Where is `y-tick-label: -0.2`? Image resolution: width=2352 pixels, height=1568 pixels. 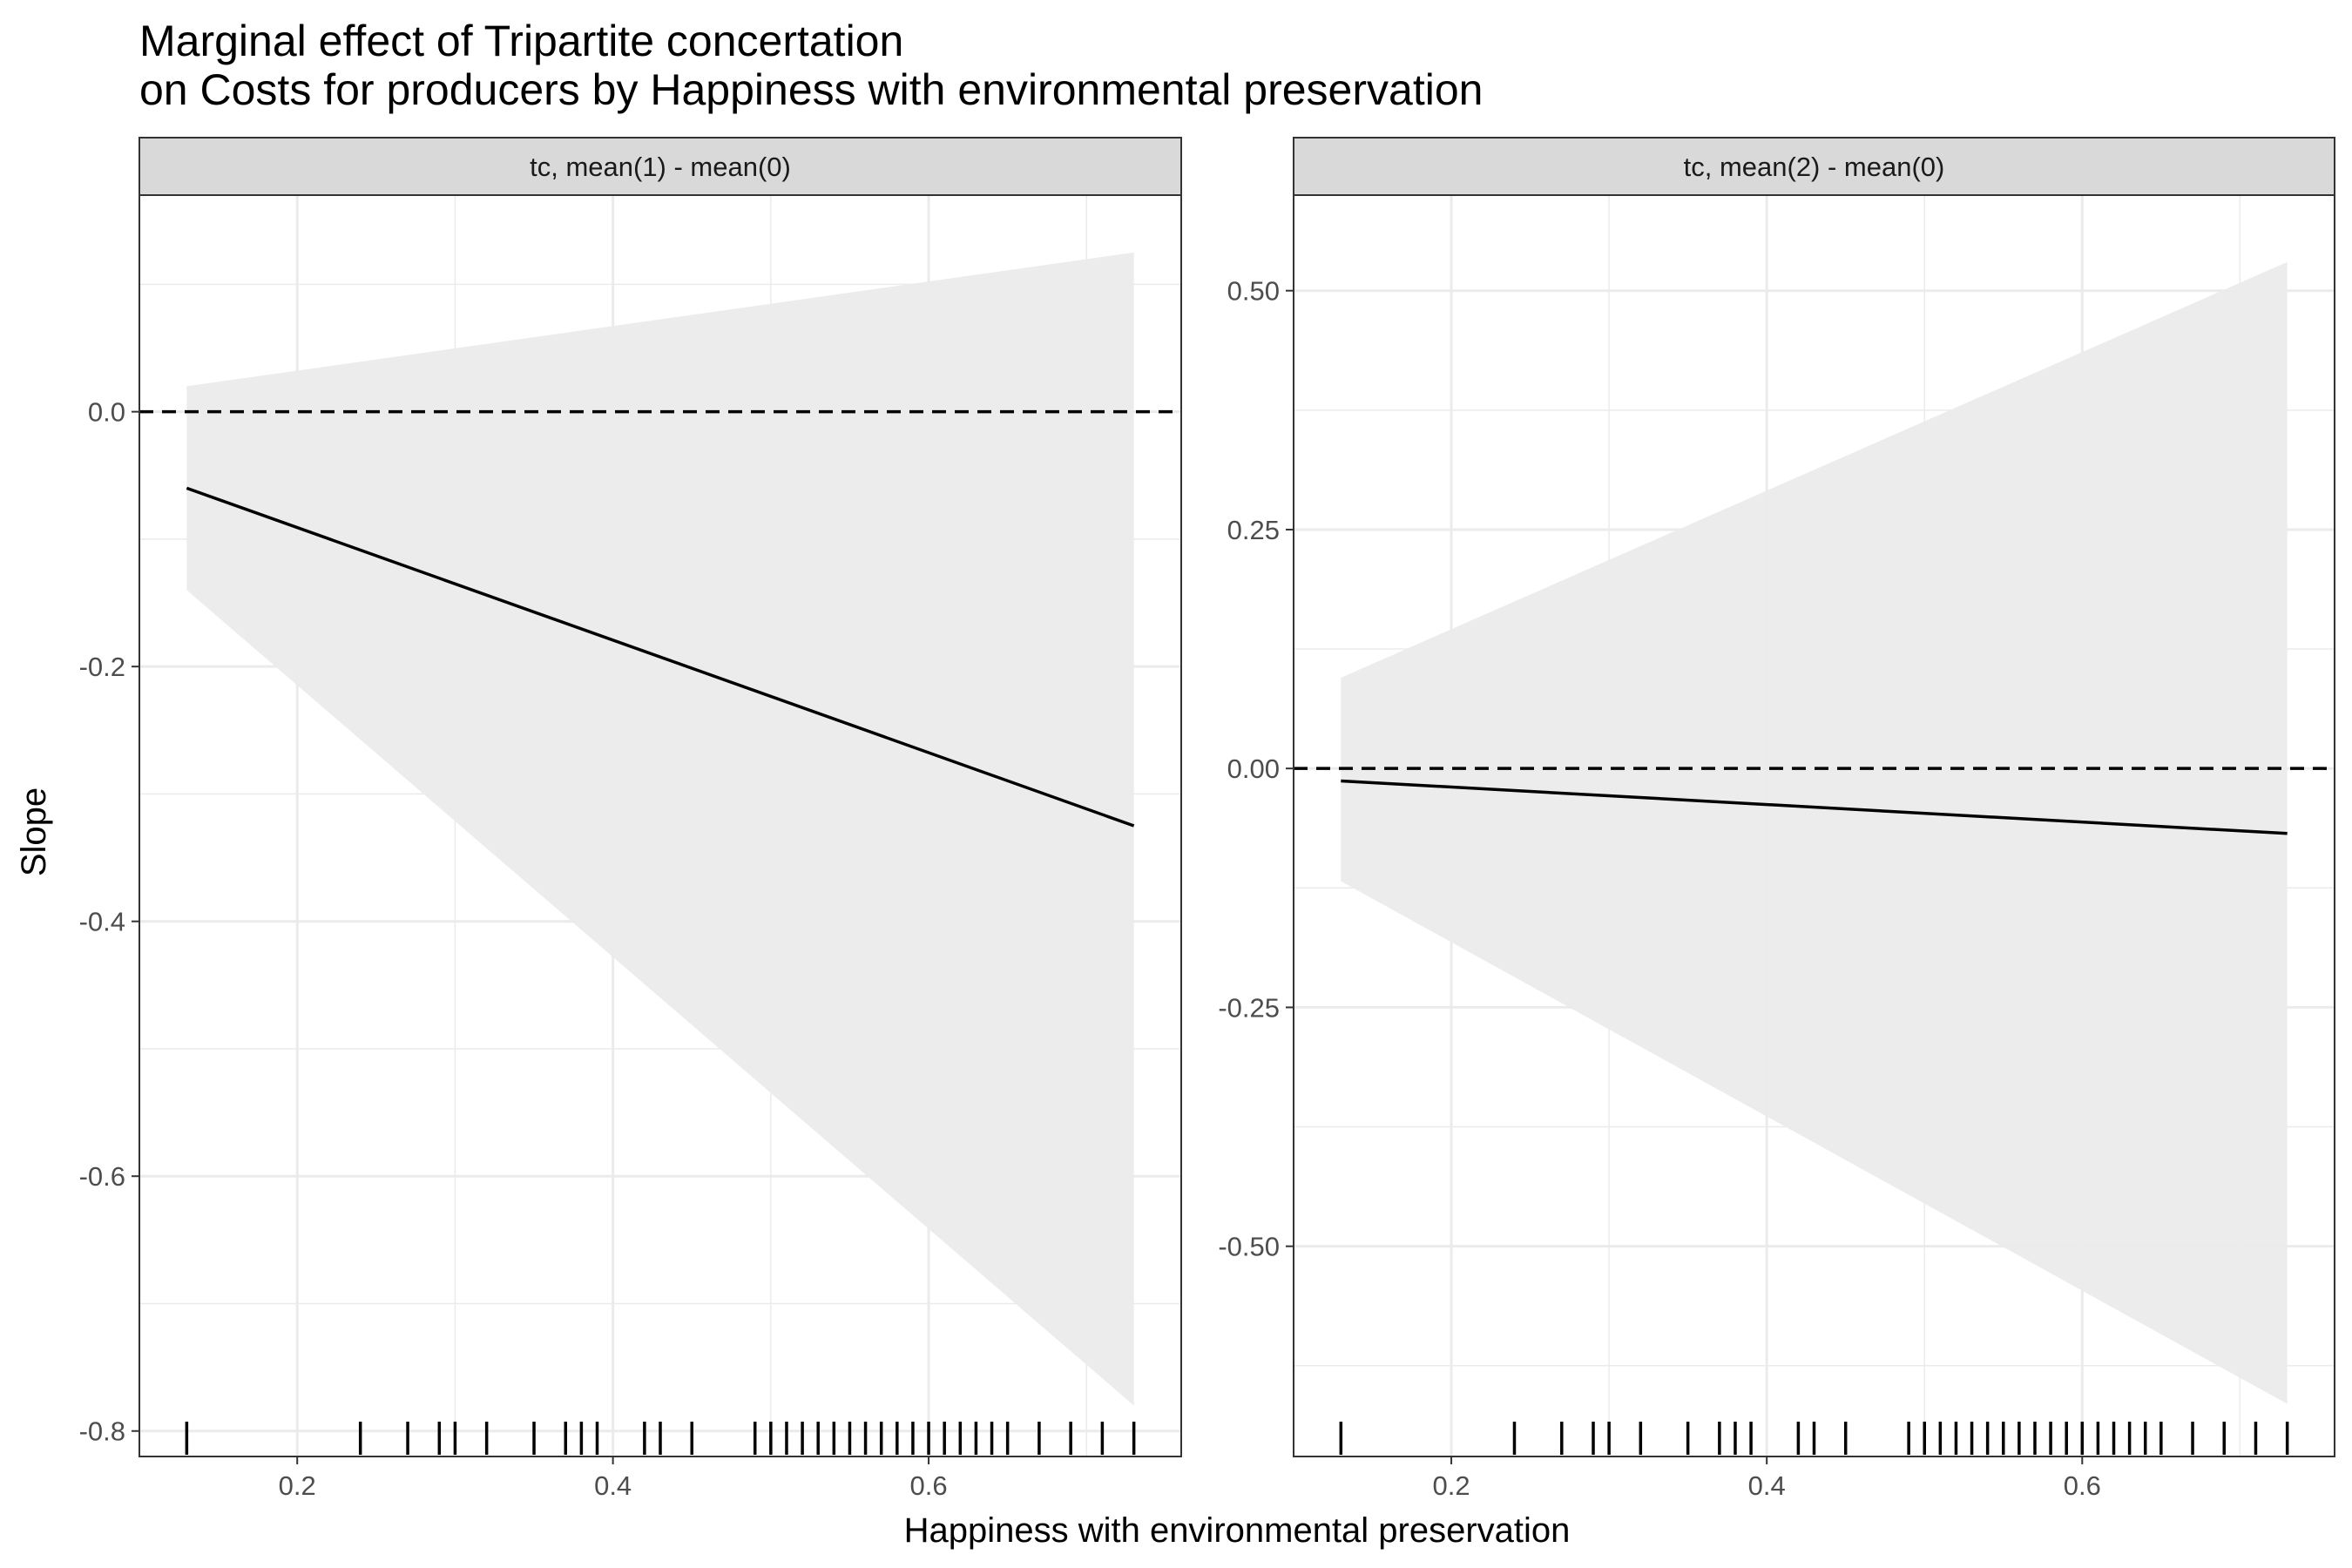 y-tick-label: -0.2 is located at coordinates (102, 667).